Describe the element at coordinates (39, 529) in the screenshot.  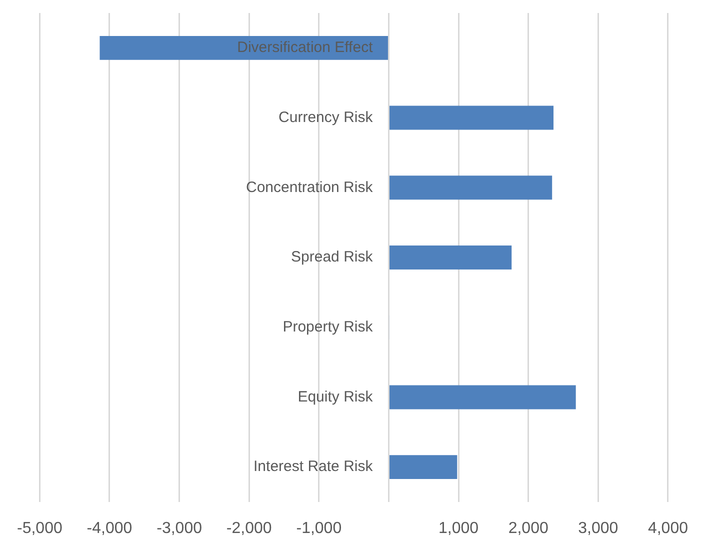
I see `x-tick-label: -5,000` at that location.